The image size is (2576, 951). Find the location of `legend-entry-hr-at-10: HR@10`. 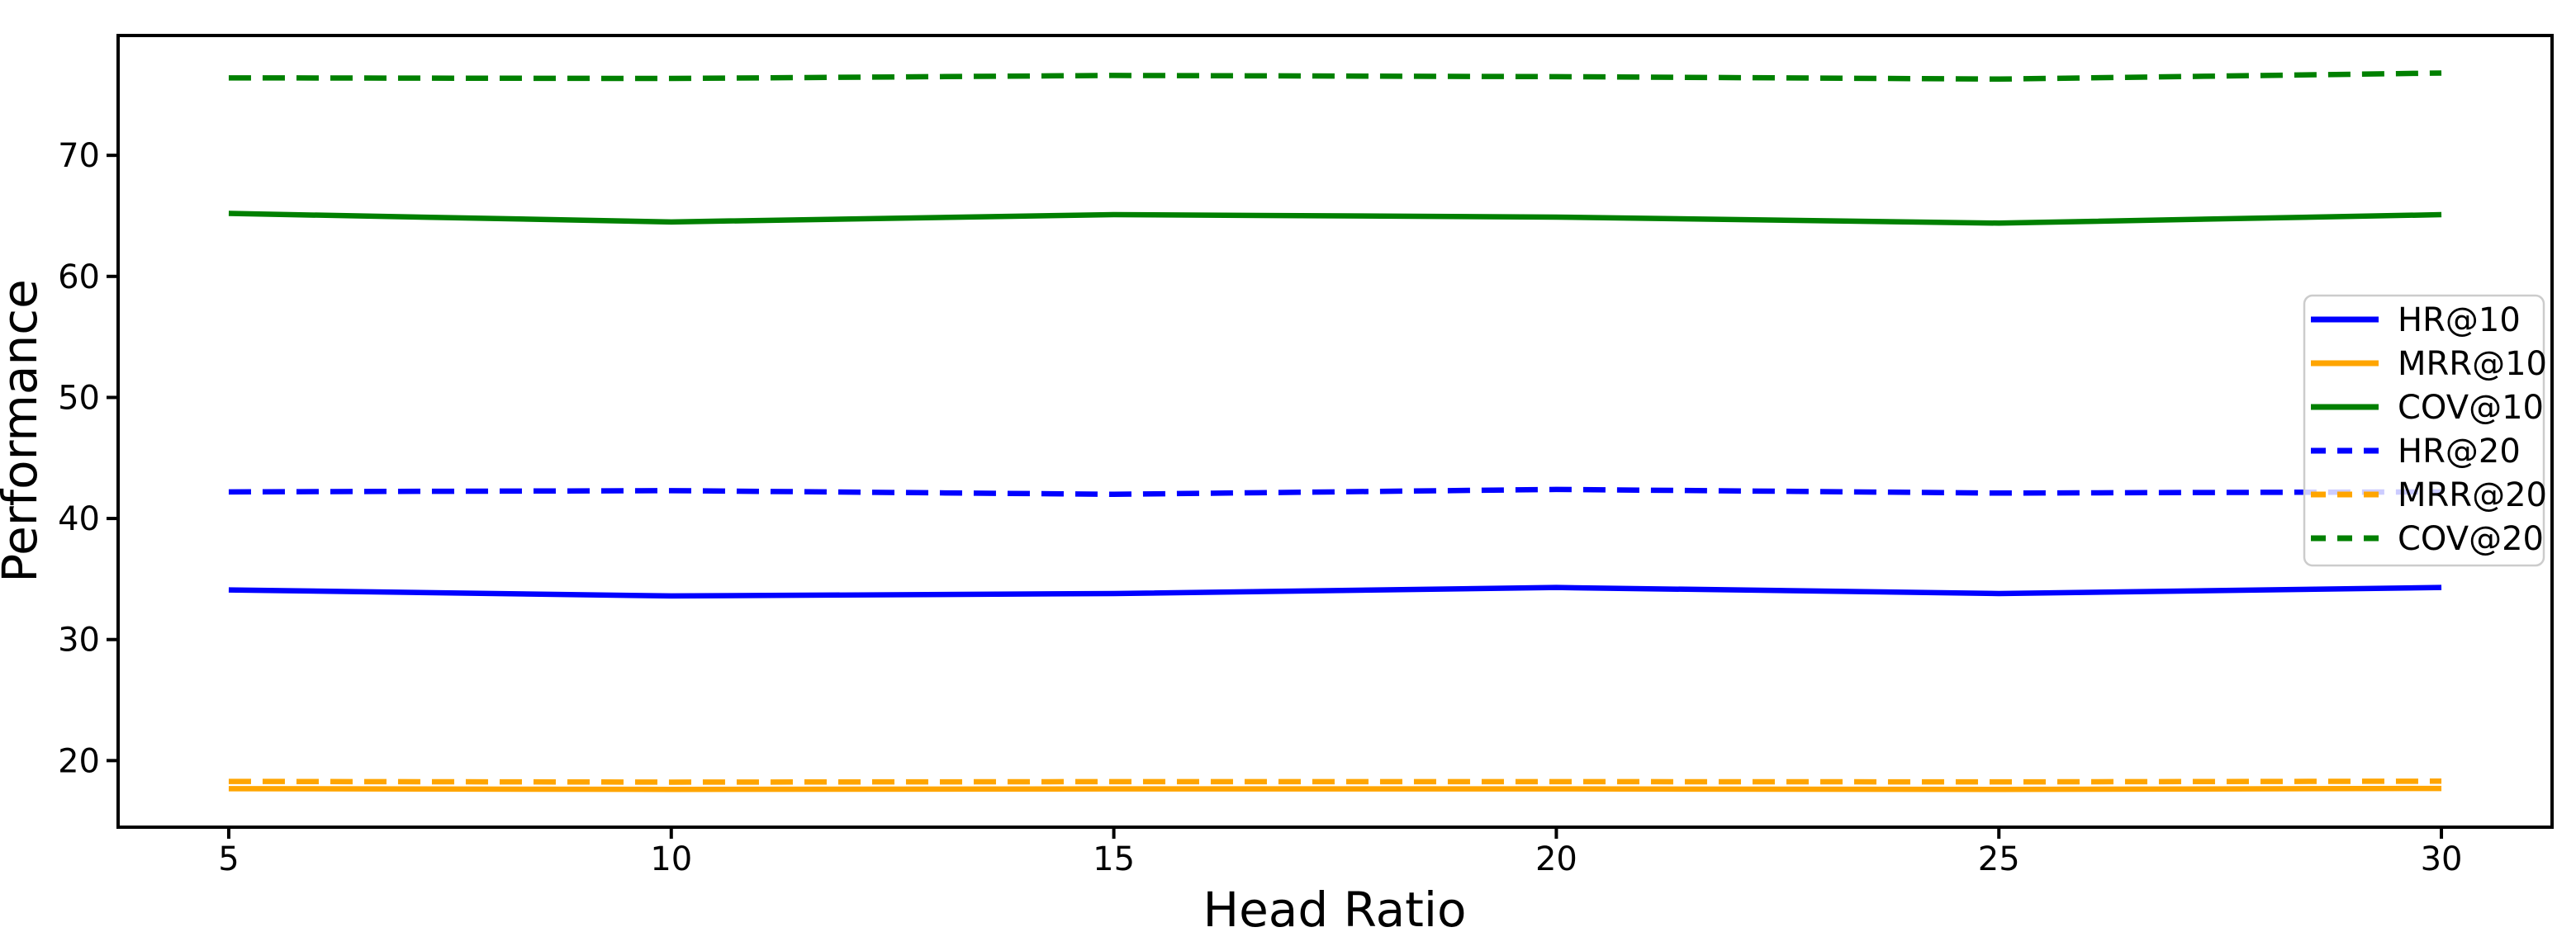

legend-entry-hr-at-10: HR@10 is located at coordinates (2416, 320).